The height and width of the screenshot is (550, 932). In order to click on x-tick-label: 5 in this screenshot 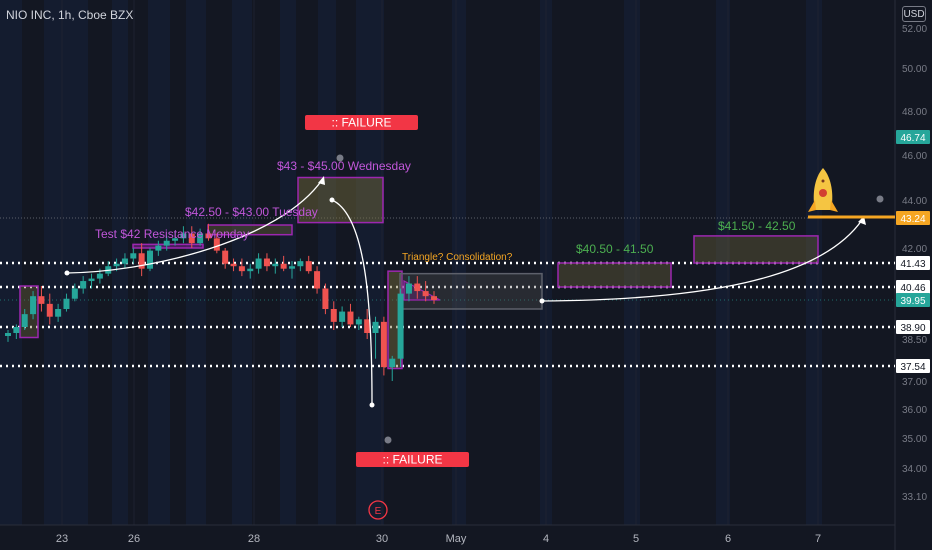, I will do `click(636, 539)`.